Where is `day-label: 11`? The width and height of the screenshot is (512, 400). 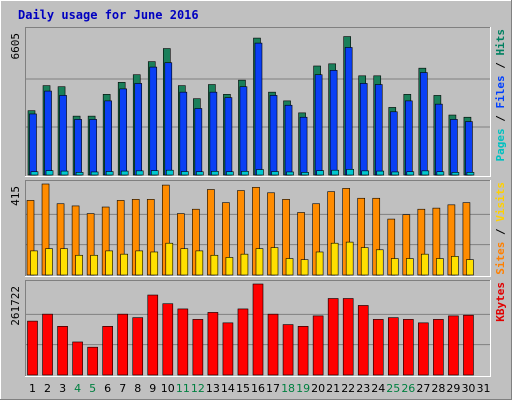
day-label: 11 is located at coordinates (183, 388).